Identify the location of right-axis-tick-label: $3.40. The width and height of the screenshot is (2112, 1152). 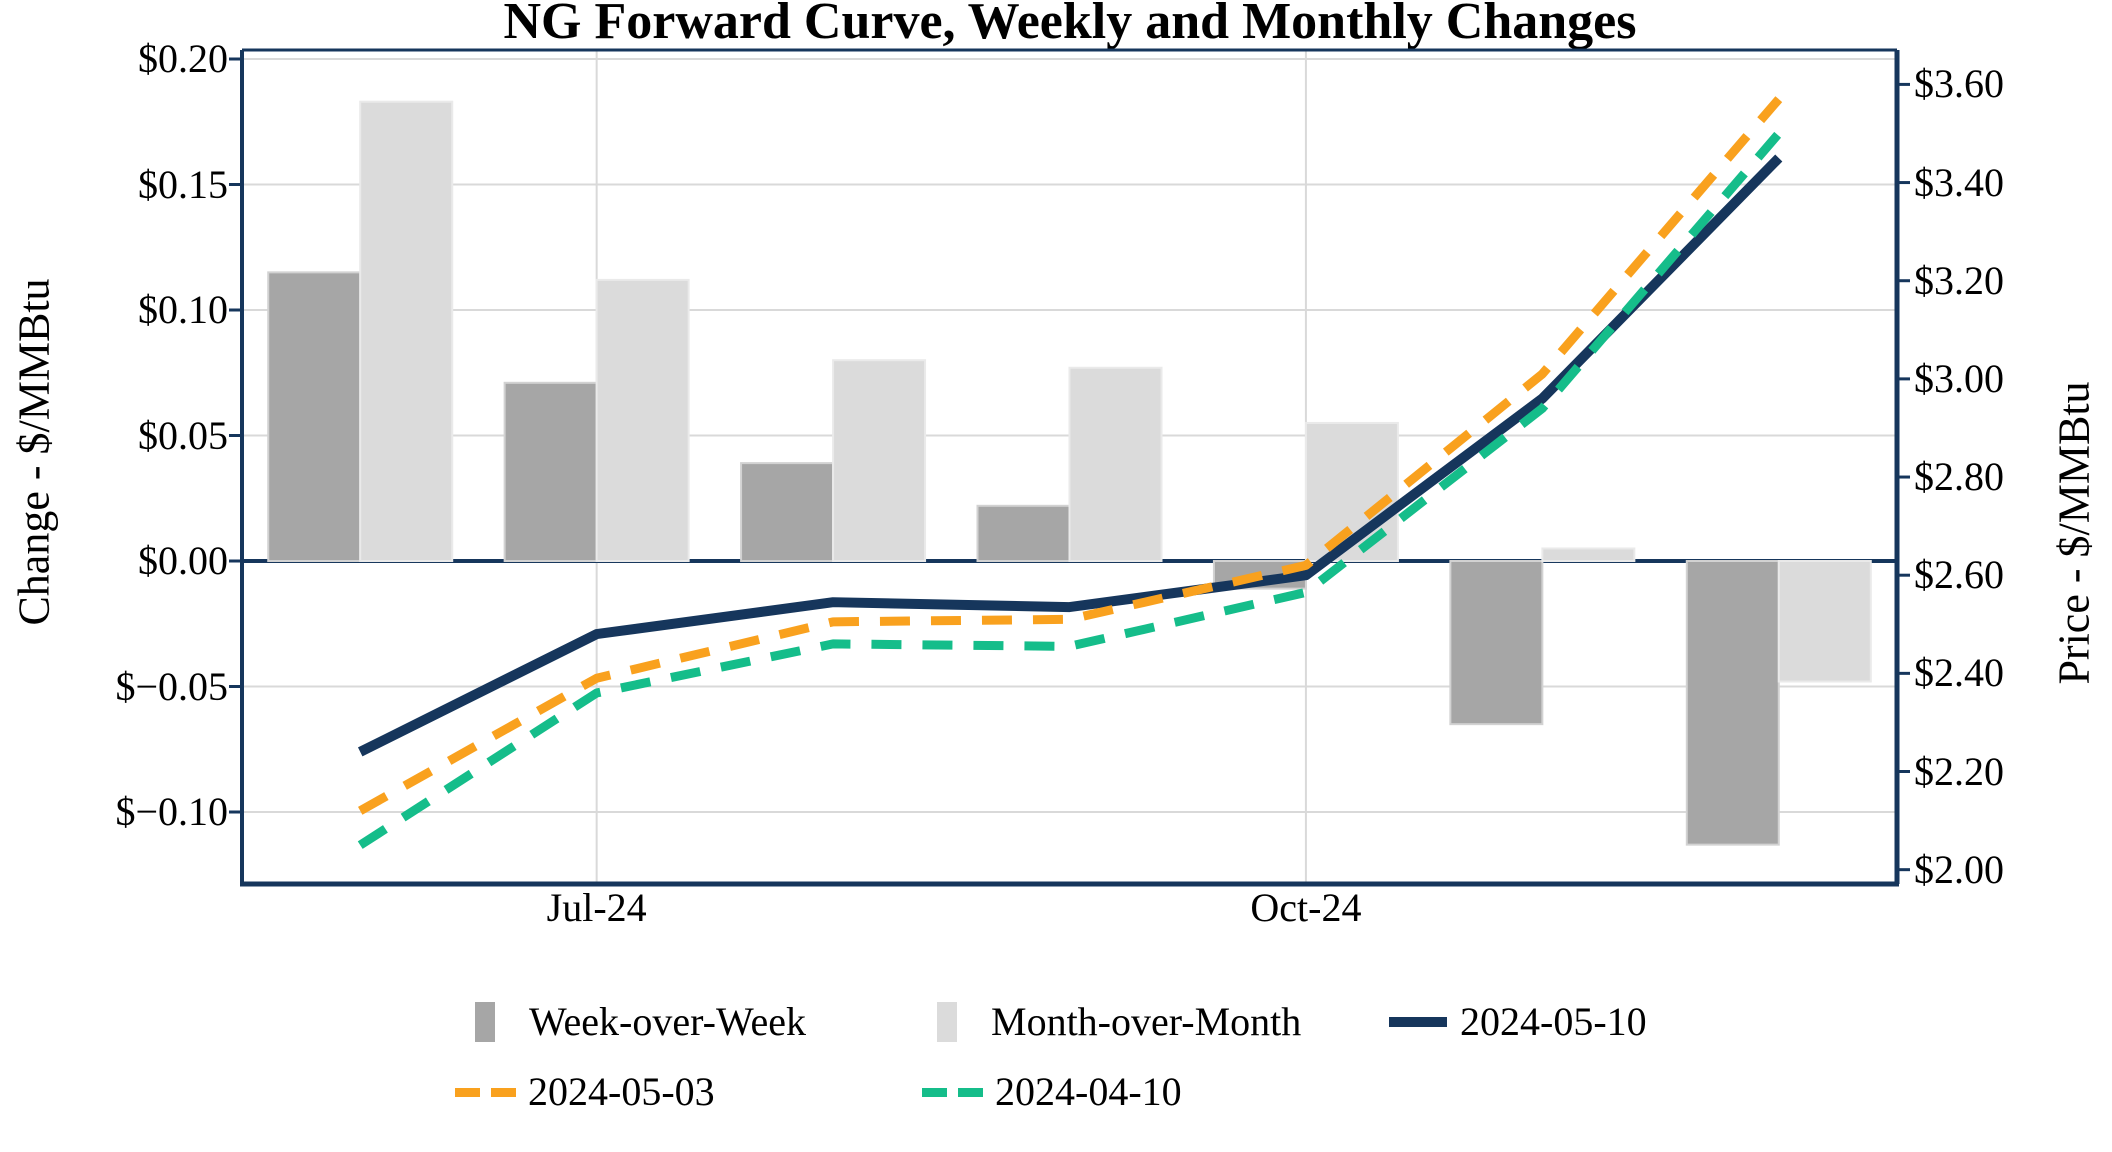
(1959, 182).